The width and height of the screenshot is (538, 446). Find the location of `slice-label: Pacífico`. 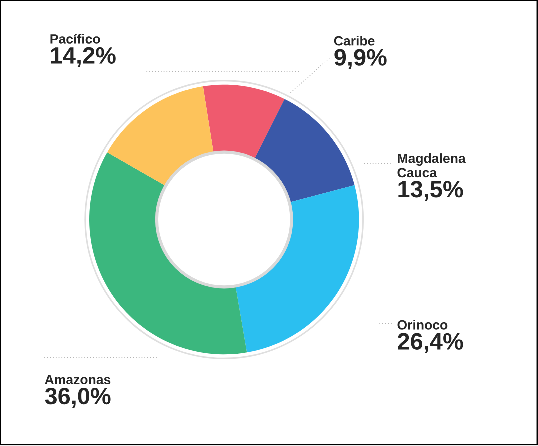

slice-label: Pacífico is located at coordinates (75, 39).